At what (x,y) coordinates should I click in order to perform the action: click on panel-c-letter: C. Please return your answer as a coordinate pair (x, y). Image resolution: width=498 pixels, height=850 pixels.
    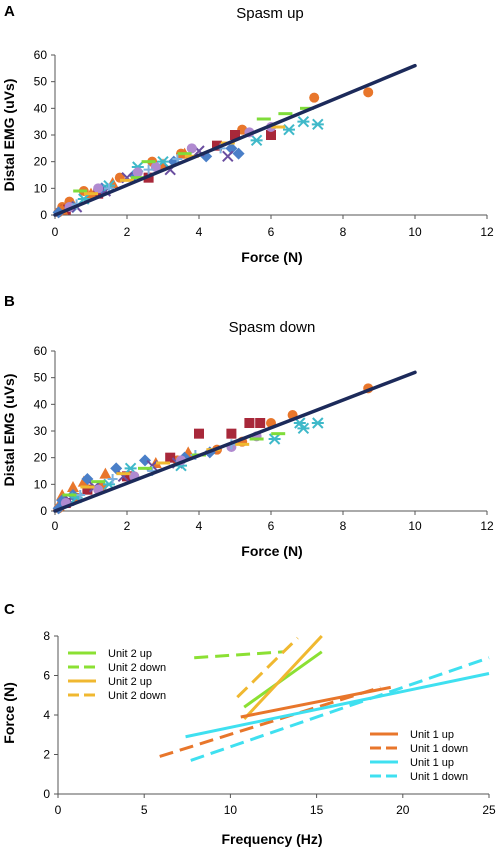
    Looking at the image, I should click on (9, 609).